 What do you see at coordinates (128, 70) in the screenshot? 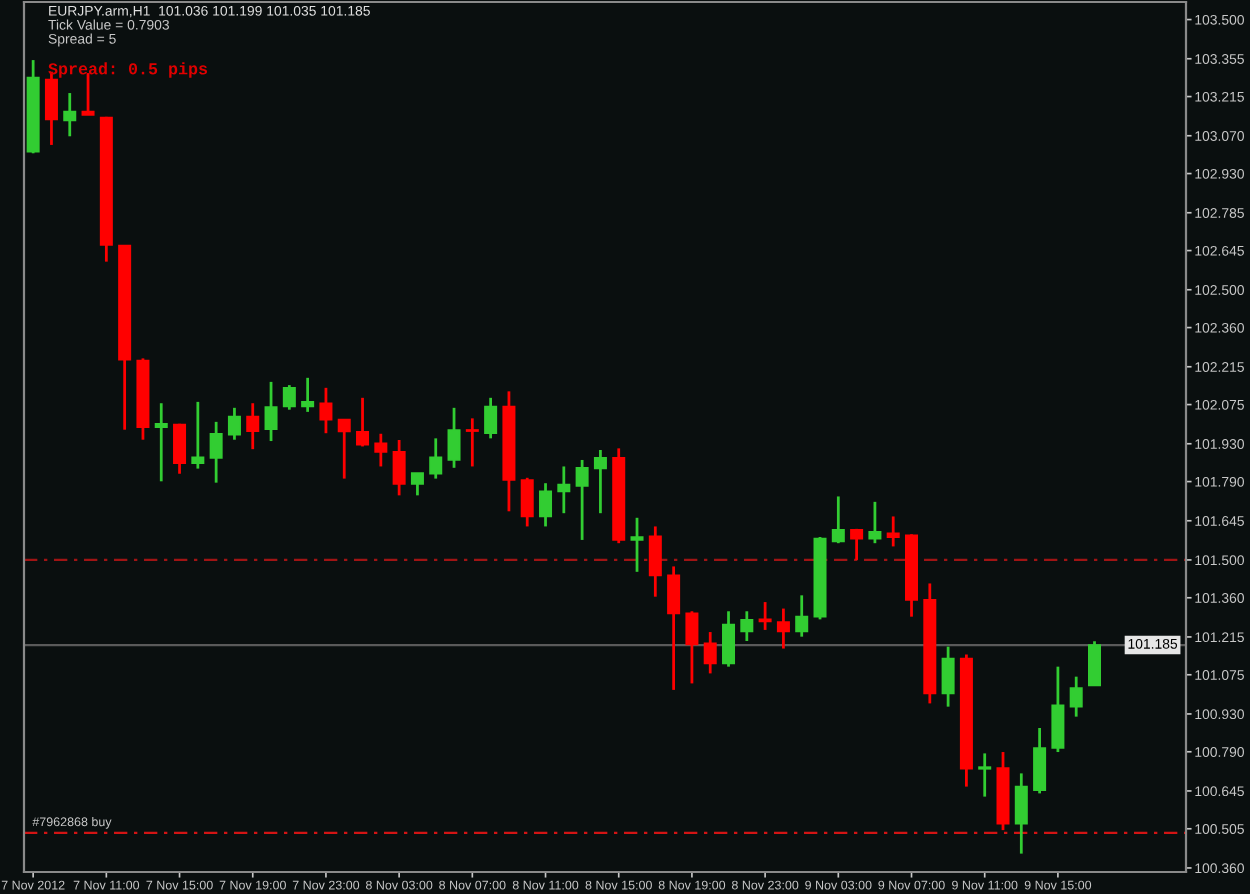
I see `text: Spread: 0.5 pips` at bounding box center [128, 70].